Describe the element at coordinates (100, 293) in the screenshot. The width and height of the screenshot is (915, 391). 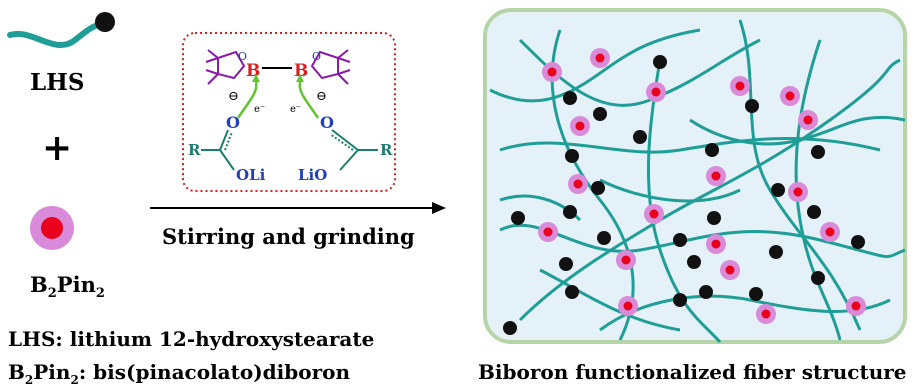
I see `b2pin2-sub2: 2` at that location.